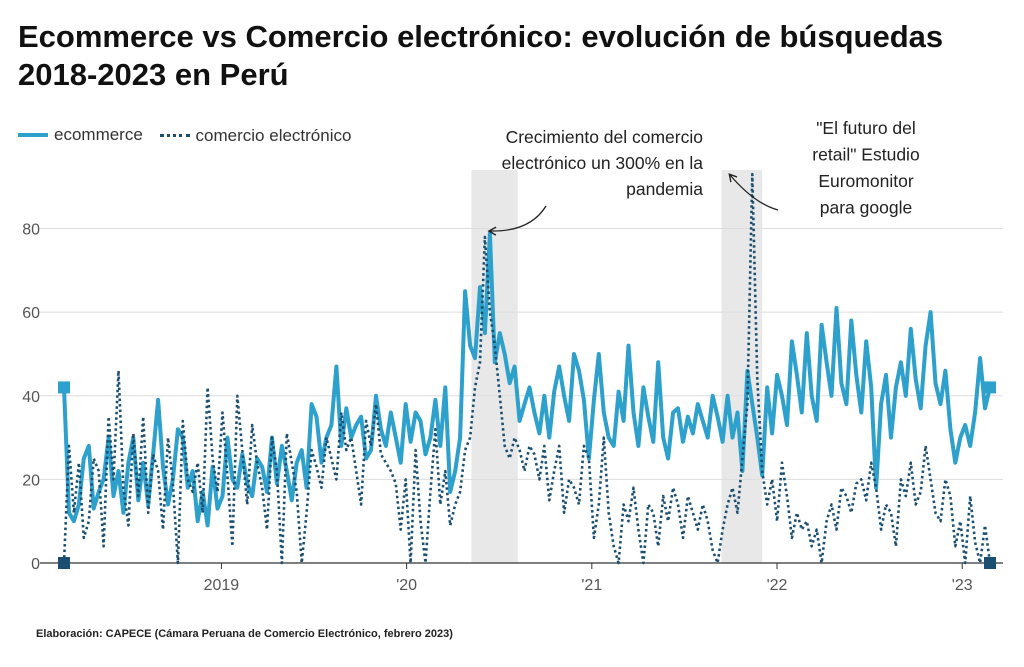 The width and height of the screenshot is (1024, 667). What do you see at coordinates (753, 192) in the screenshot?
I see `euromonitor-annotation-arrow` at bounding box center [753, 192].